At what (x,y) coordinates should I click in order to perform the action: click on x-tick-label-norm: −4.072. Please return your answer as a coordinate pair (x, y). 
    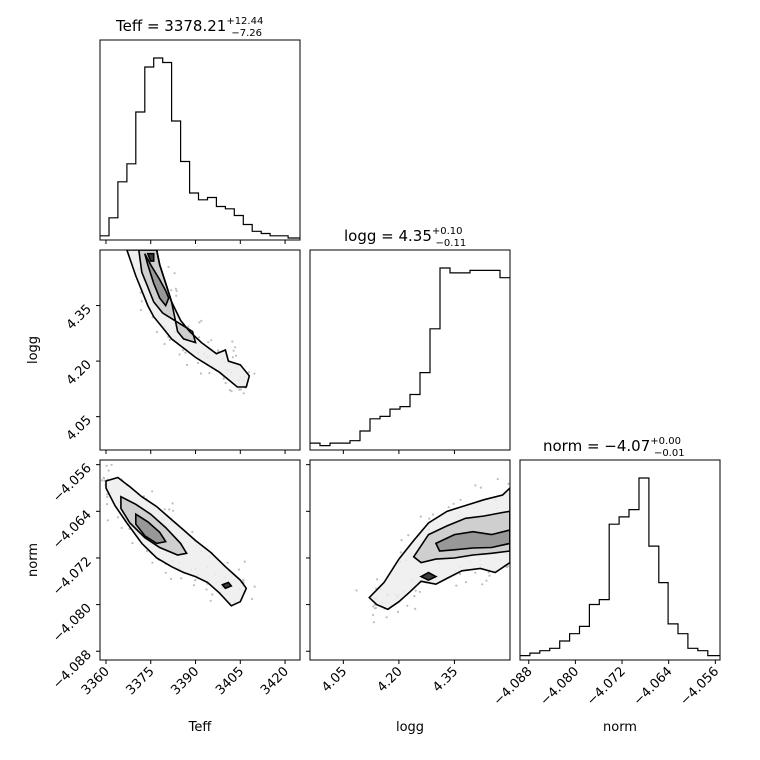
    Looking at the image, I should click on (606, 686).